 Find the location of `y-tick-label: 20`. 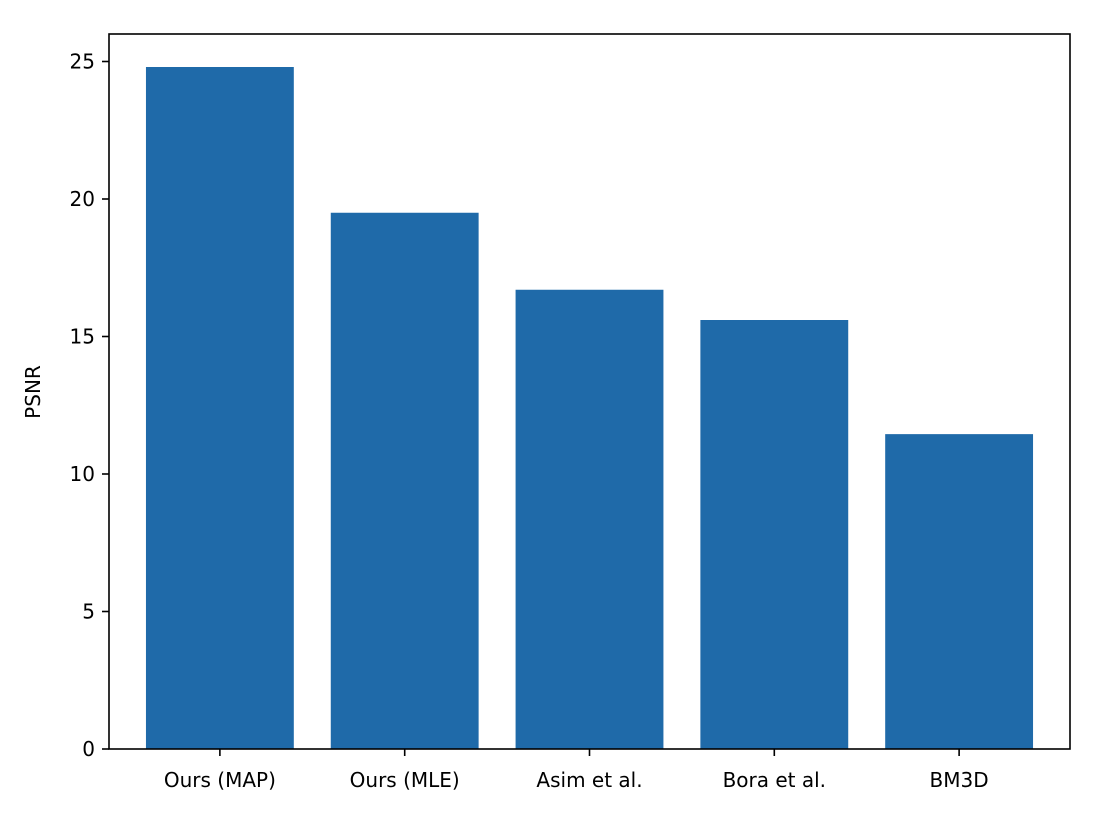

y-tick-label: 20 is located at coordinates (82, 199).